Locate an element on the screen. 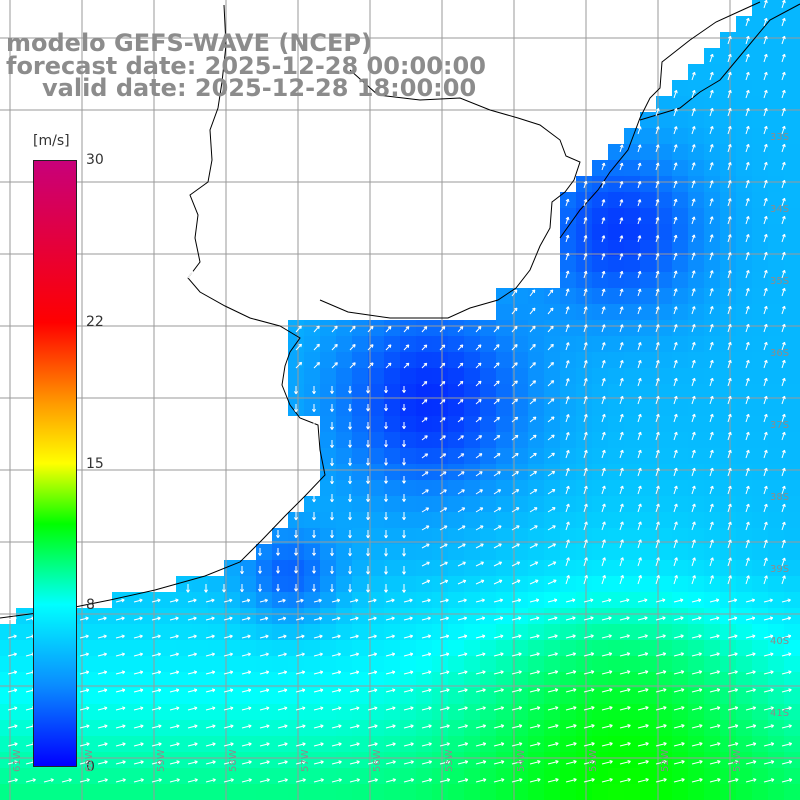 This screenshot has height=800, width=800. longitude-label: 56W is located at coordinates (377, 760).